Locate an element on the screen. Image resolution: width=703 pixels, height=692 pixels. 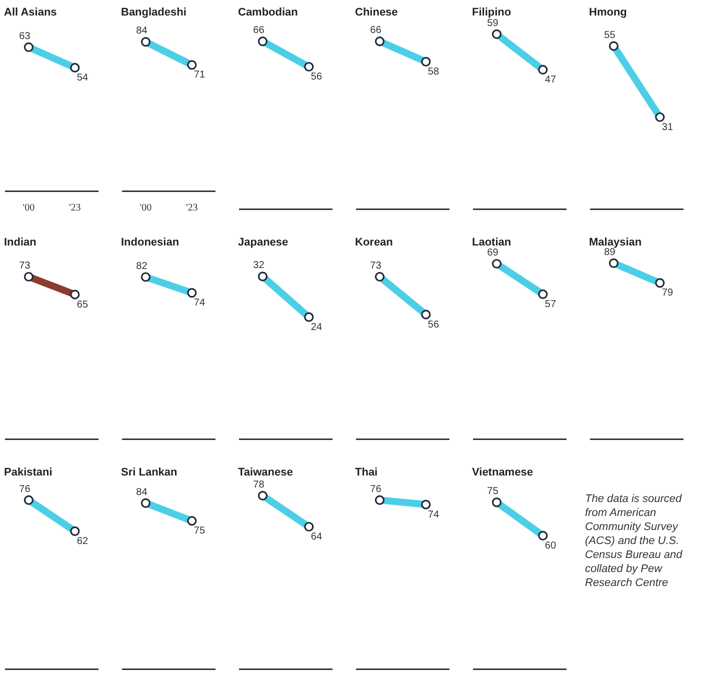
data-label: 79 is located at coordinates (668, 293).